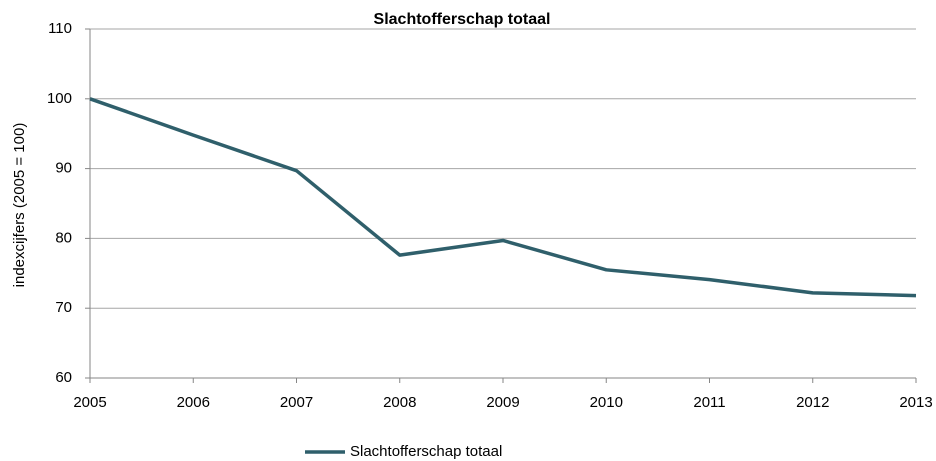 This screenshot has width=936, height=461. I want to click on legend-label: Slachtofferschap totaal, so click(426, 451).